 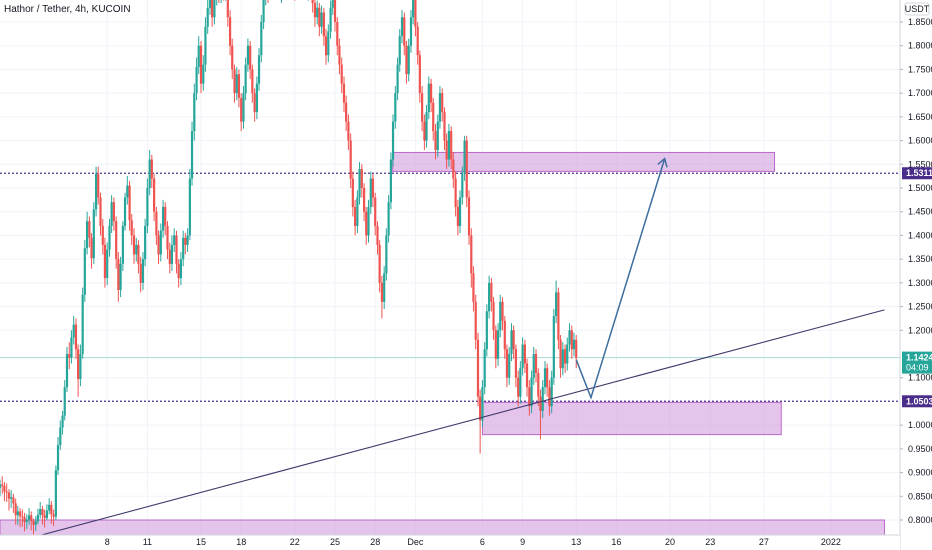 I want to click on x-tick-label: 25, so click(x=335, y=542).